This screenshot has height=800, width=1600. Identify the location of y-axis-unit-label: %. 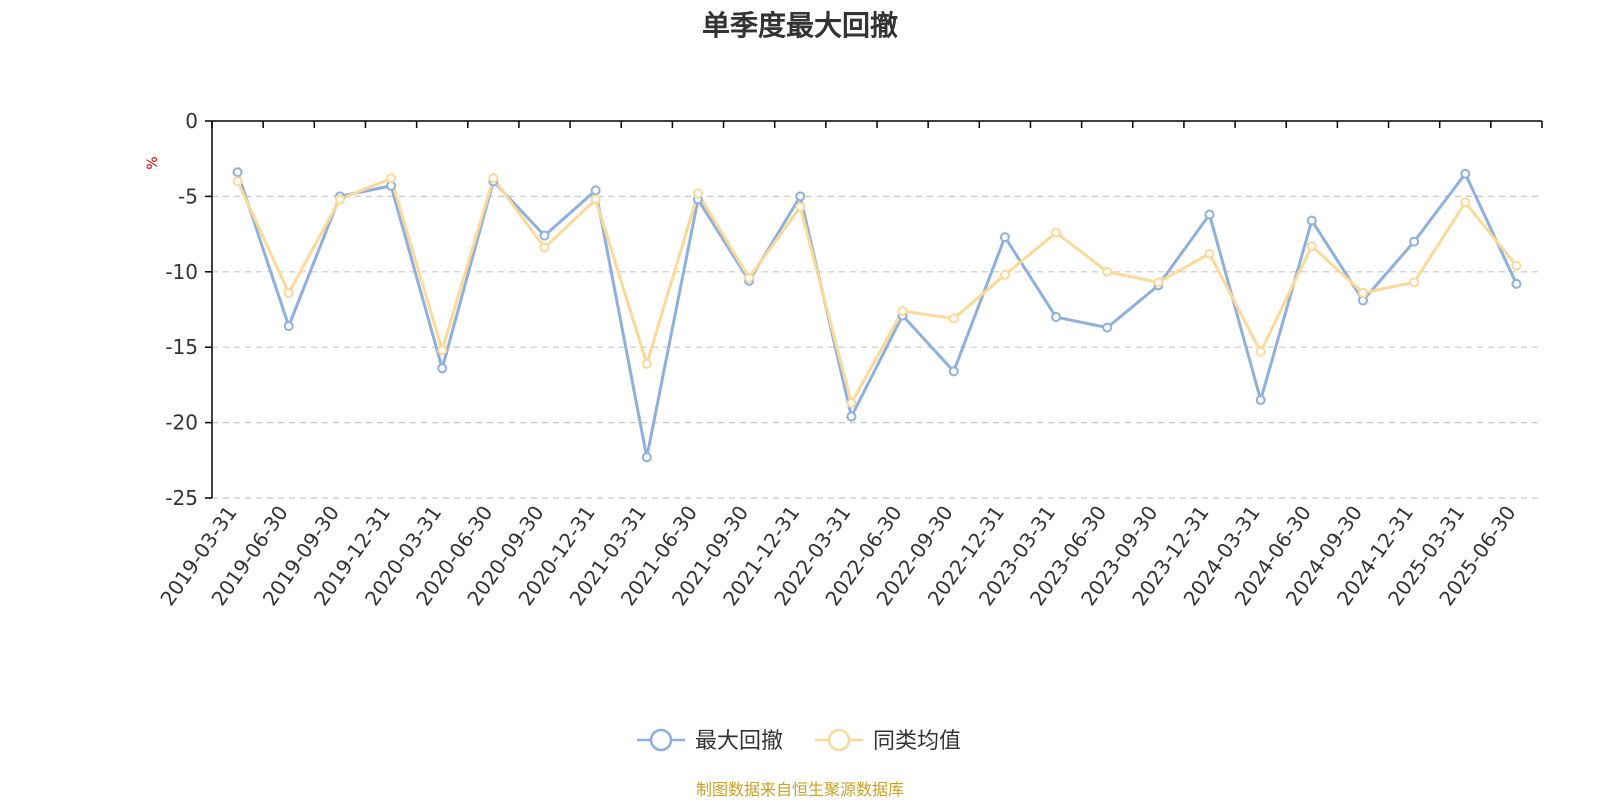
(153, 162).